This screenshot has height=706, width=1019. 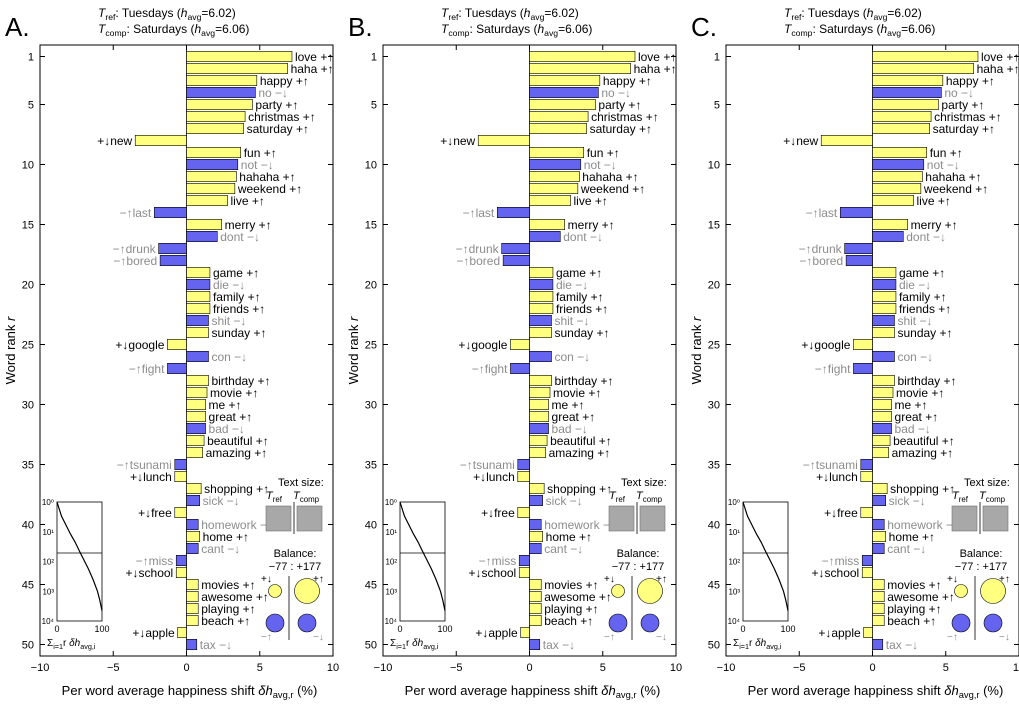 I want to click on y-axis-label: Word rank r, so click(x=353, y=350).